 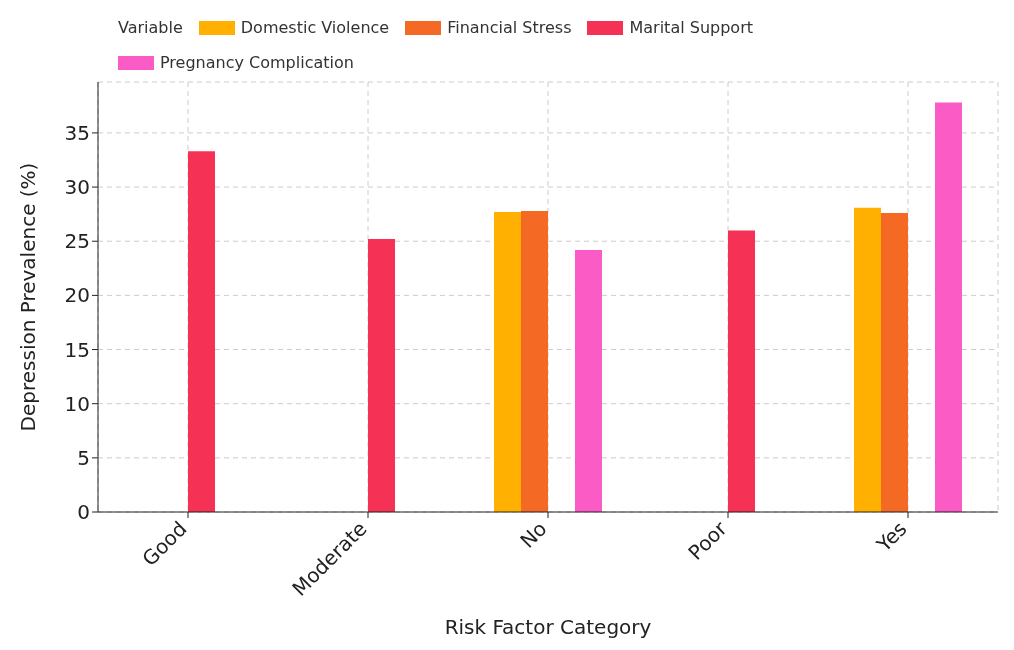 I want to click on y-tick-label: 15, so click(x=77, y=349).